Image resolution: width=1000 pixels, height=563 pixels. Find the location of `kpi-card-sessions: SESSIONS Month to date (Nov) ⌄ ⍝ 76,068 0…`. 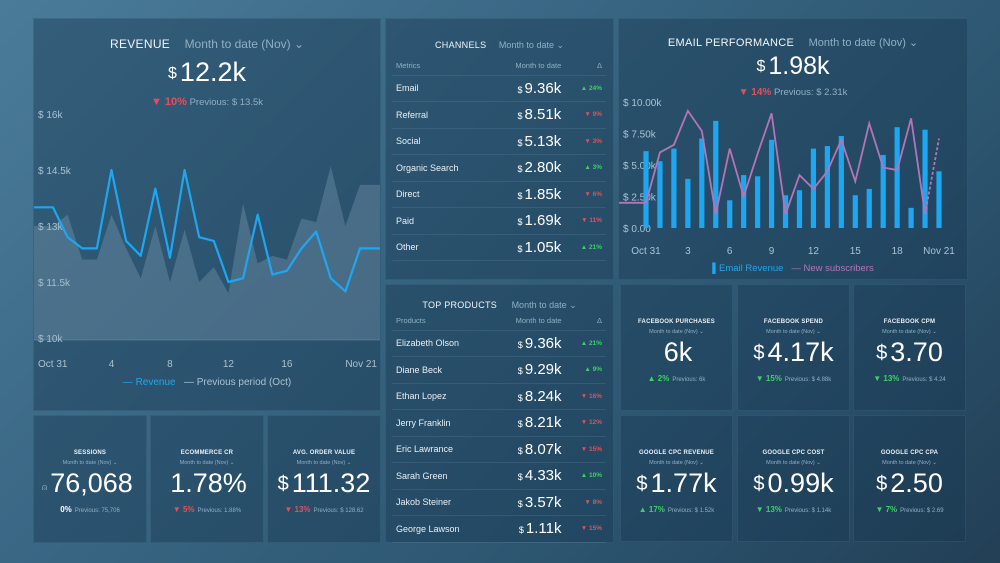

kpi-card-sessions: SESSIONS Month to date (Nov) ⌄ ⍝ 76,068 0… is located at coordinates (90, 479).